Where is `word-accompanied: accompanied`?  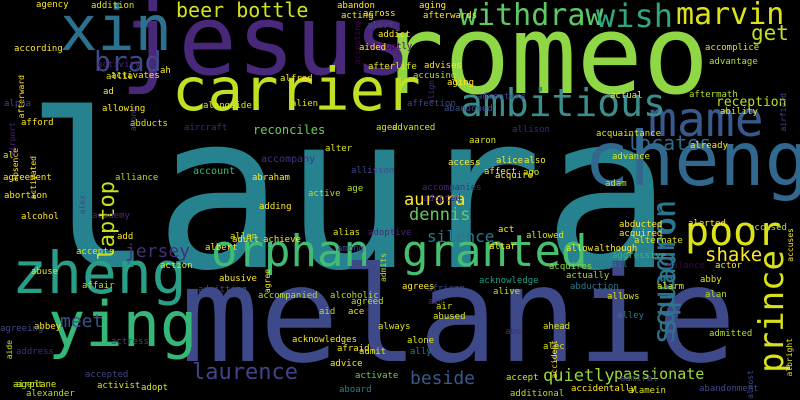 word-accompanied: accompanied is located at coordinates (288, 296).